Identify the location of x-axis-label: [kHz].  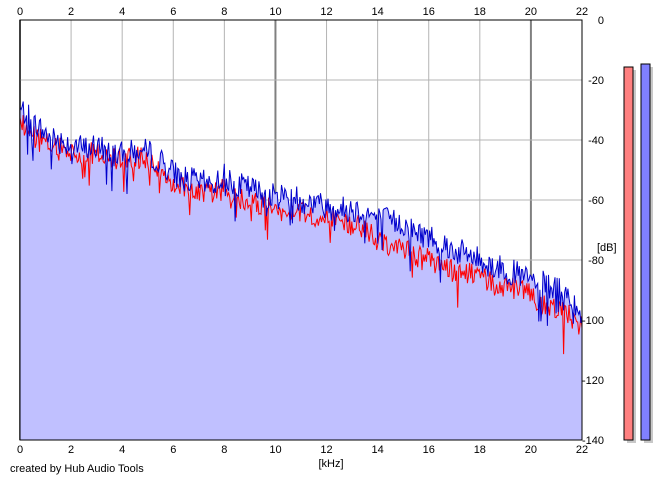
(330, 464).